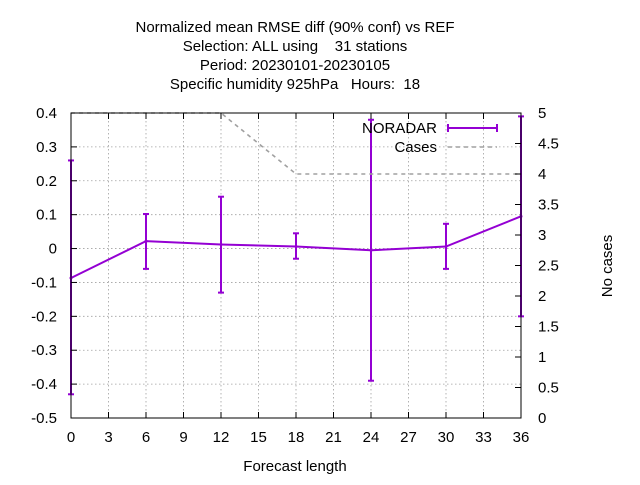 The height and width of the screenshot is (485, 640). I want to click on y-tick-label: -0.3, so click(44, 350).